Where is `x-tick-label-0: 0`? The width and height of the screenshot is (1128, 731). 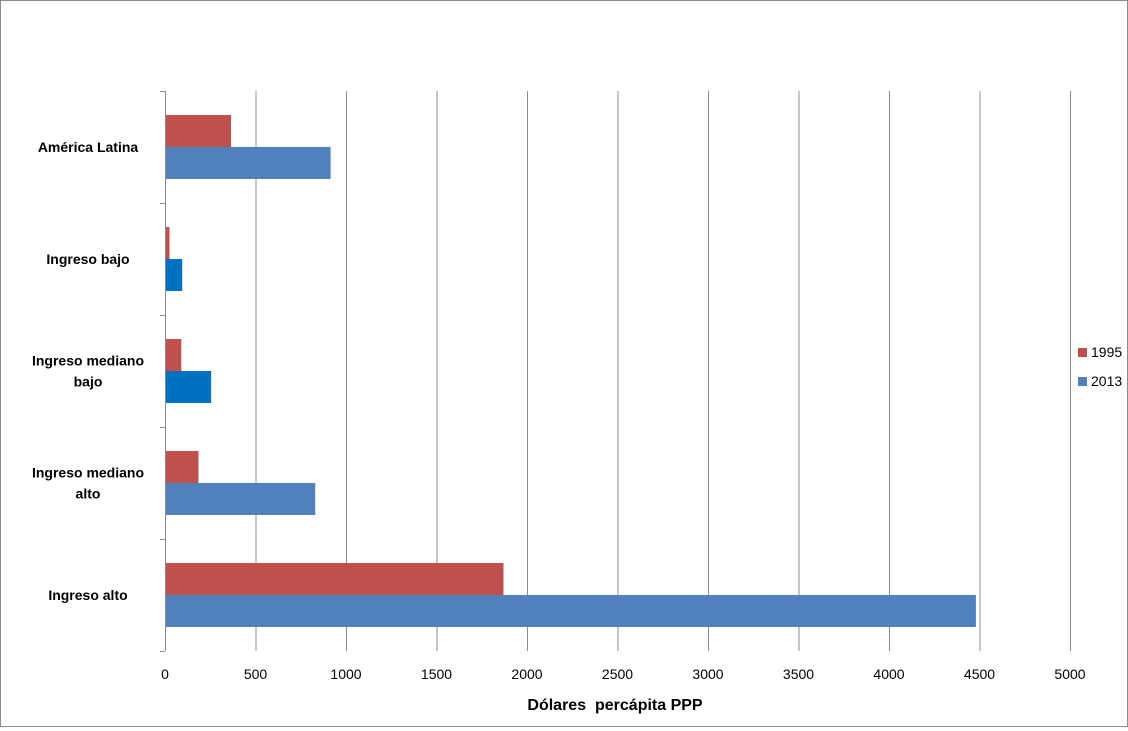 x-tick-label-0: 0 is located at coordinates (165, 674).